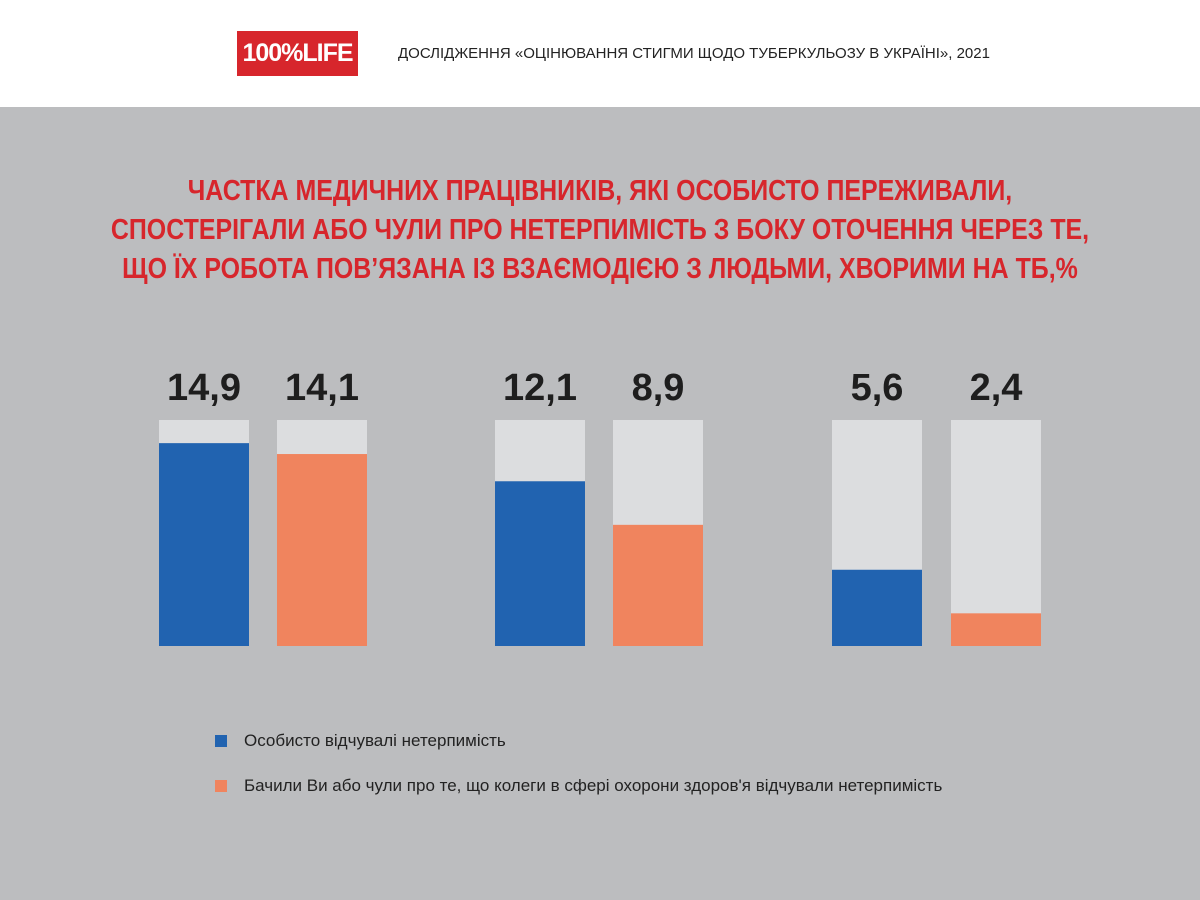 The height and width of the screenshot is (900, 1200). Describe the element at coordinates (540, 388) in the screenshot. I see `data-label-2-1: 12,1` at that location.